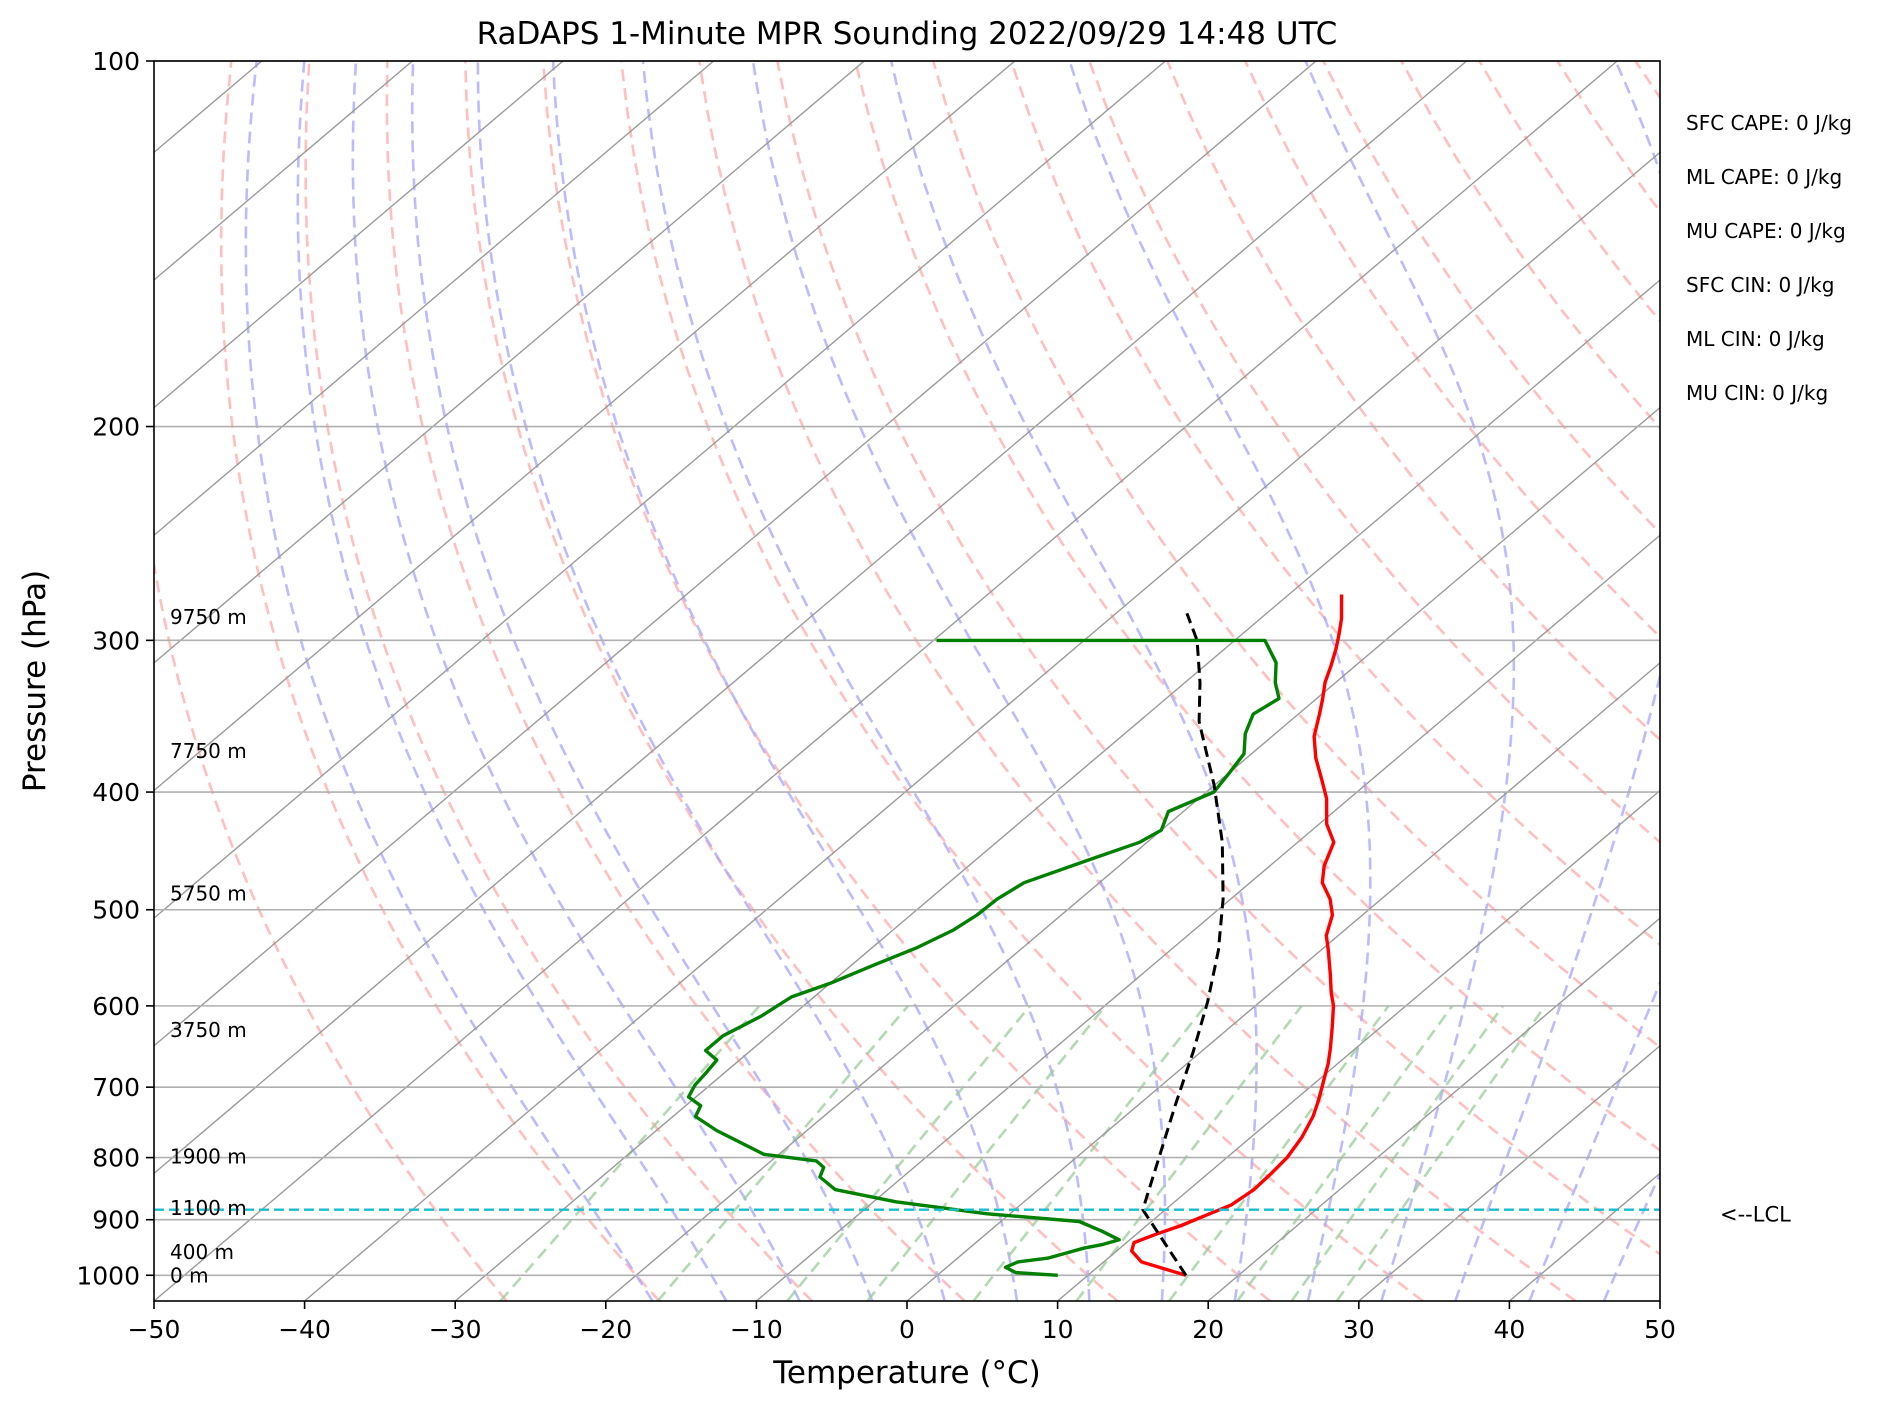  What do you see at coordinates (1660, 1329) in the screenshot?
I see `x-tick-label: 50` at bounding box center [1660, 1329].